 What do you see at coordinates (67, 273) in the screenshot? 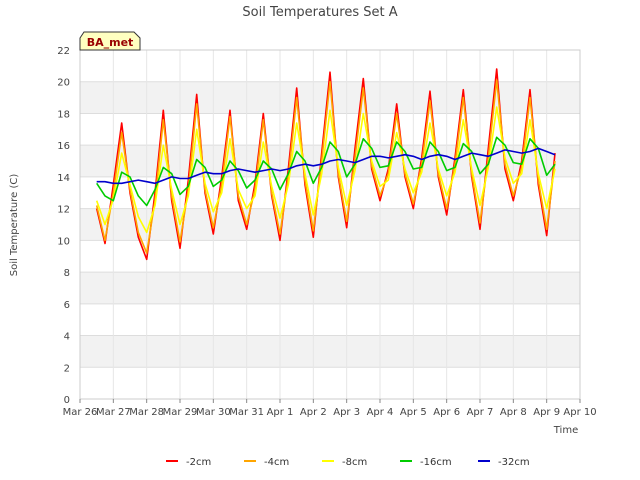
I see `y-tick-label: 8` at bounding box center [67, 273].